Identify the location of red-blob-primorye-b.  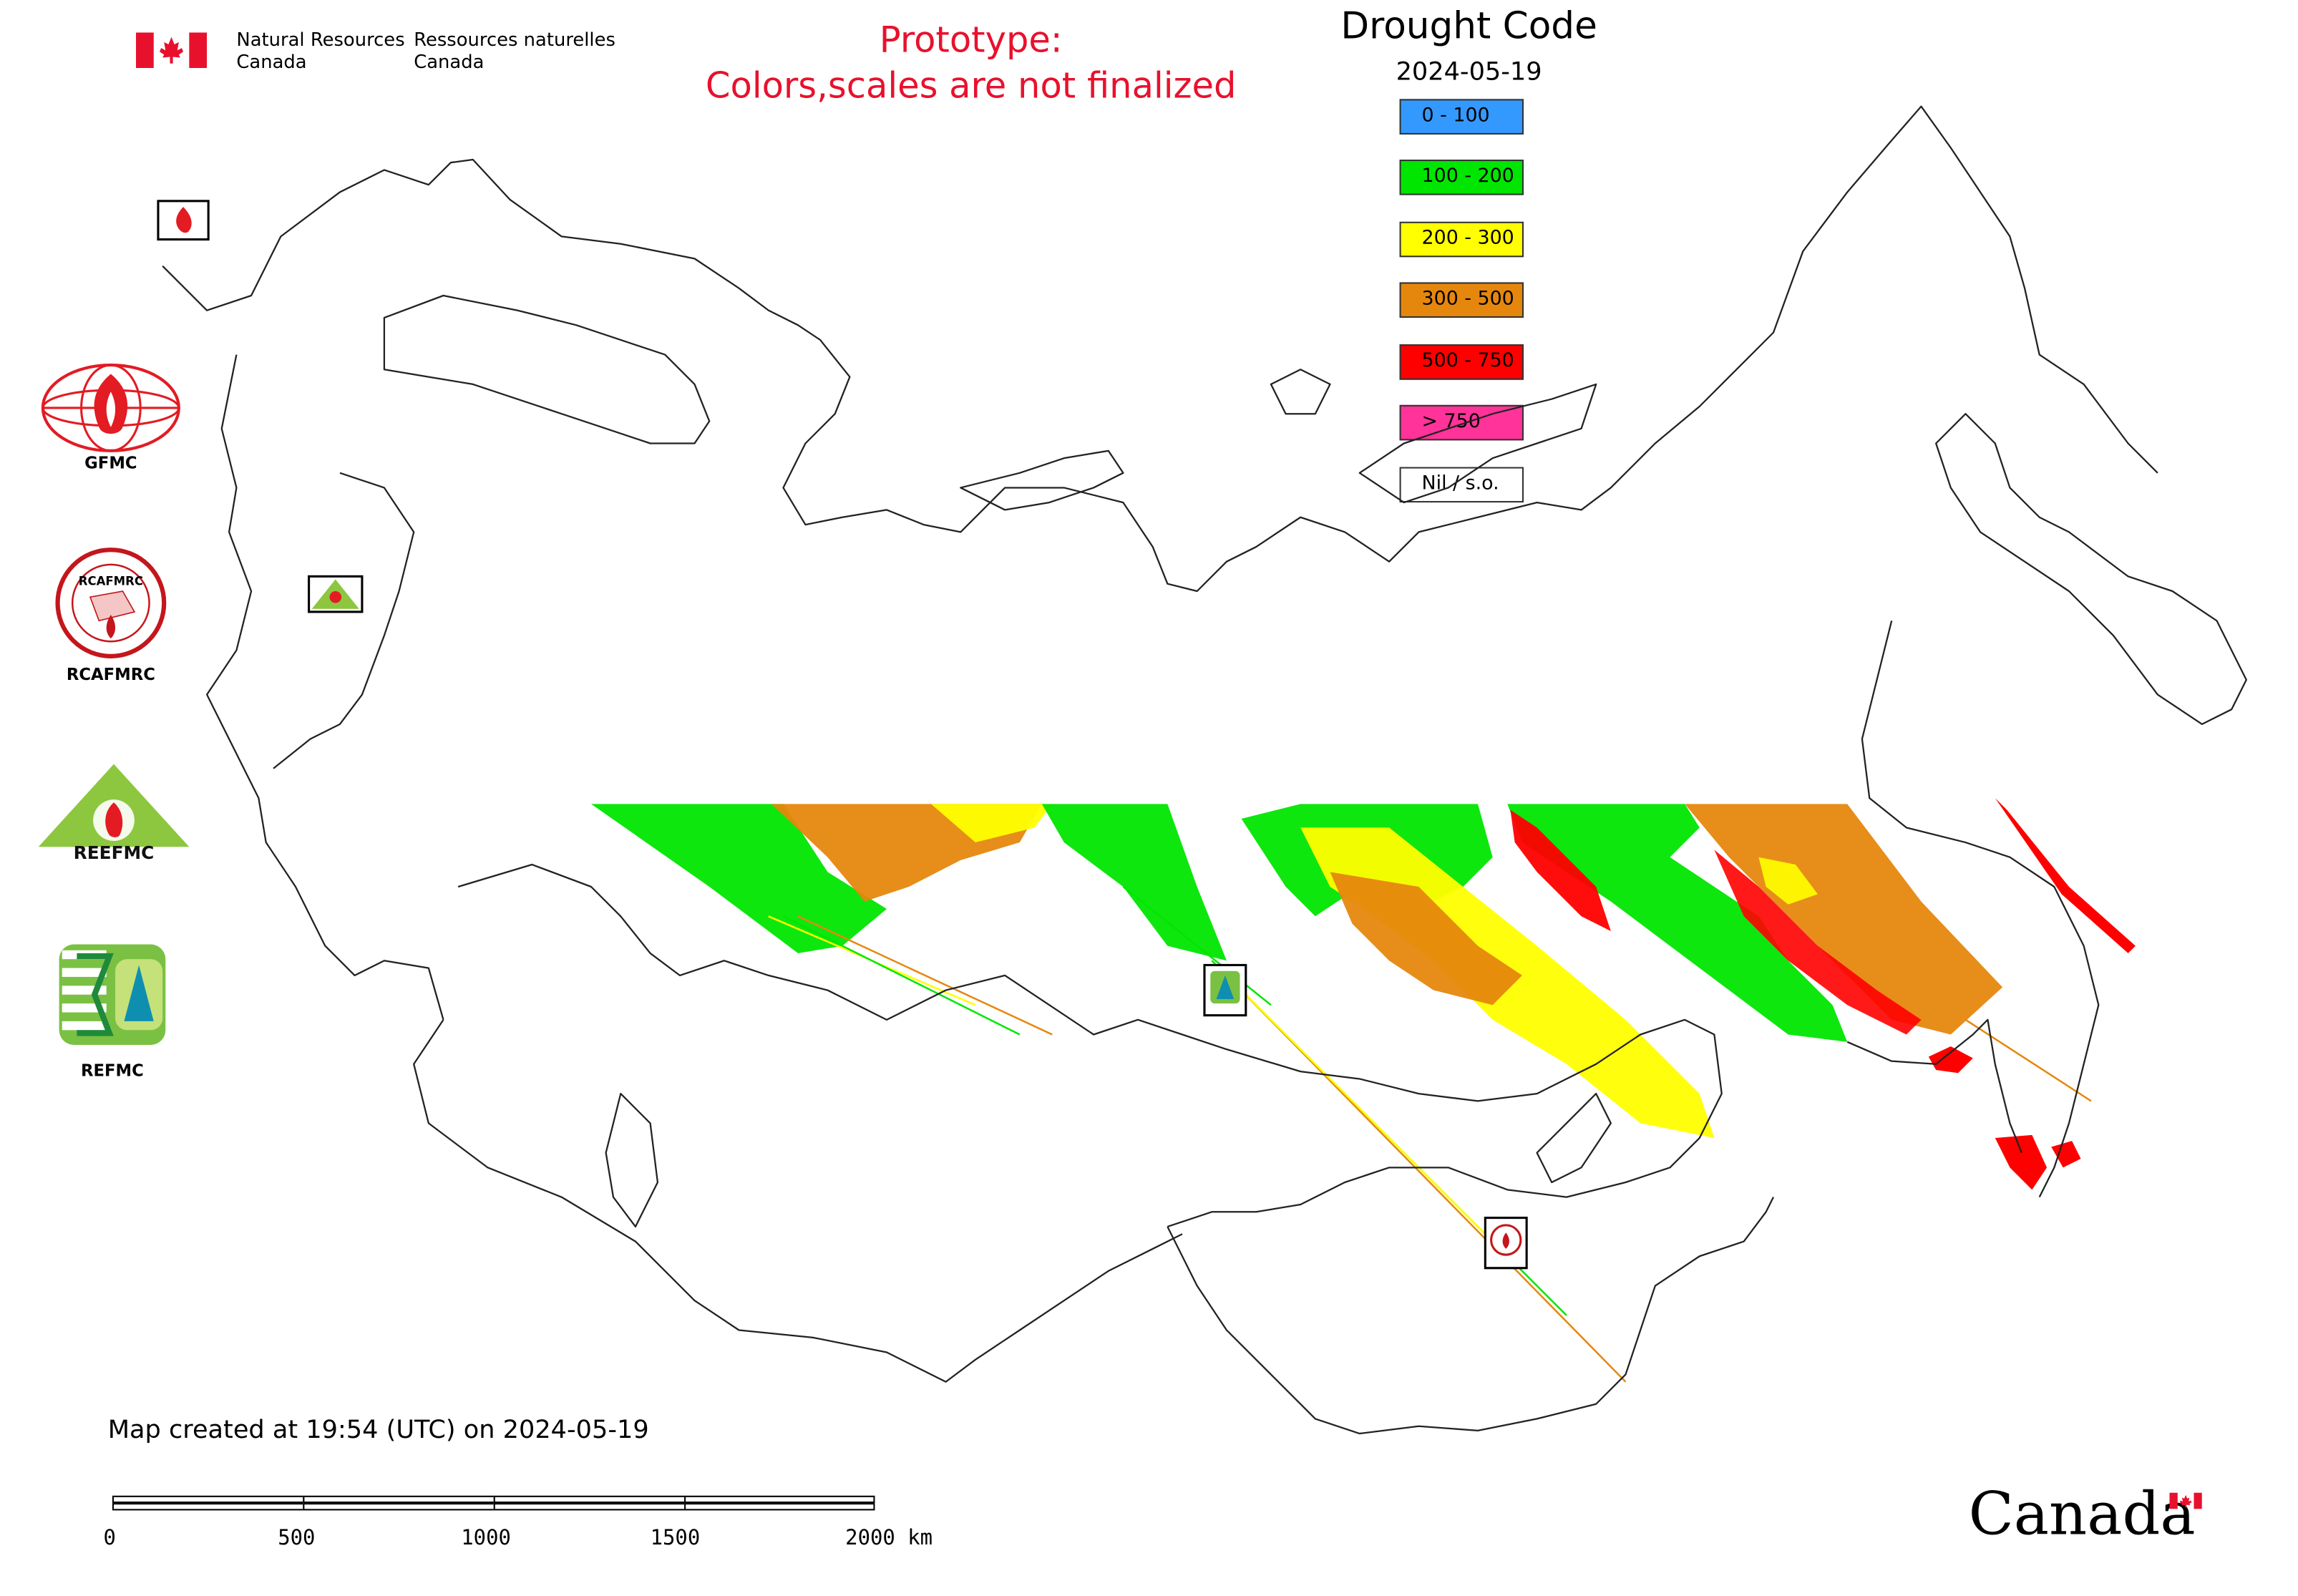
(2066, 1154).